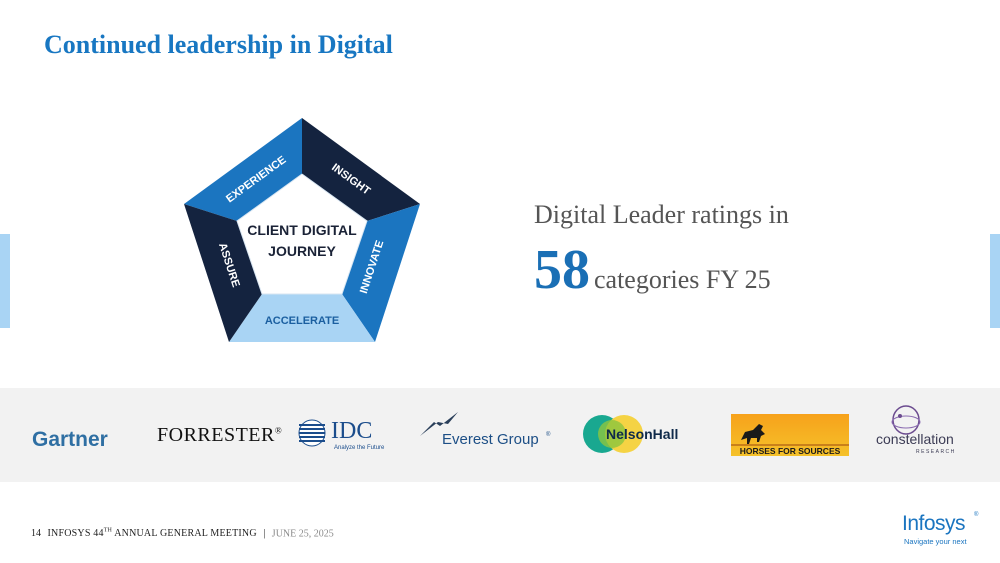 This screenshot has height=563, width=1000. Describe the element at coordinates (548, 434) in the screenshot. I see `everest-registered-mark: ®` at that location.